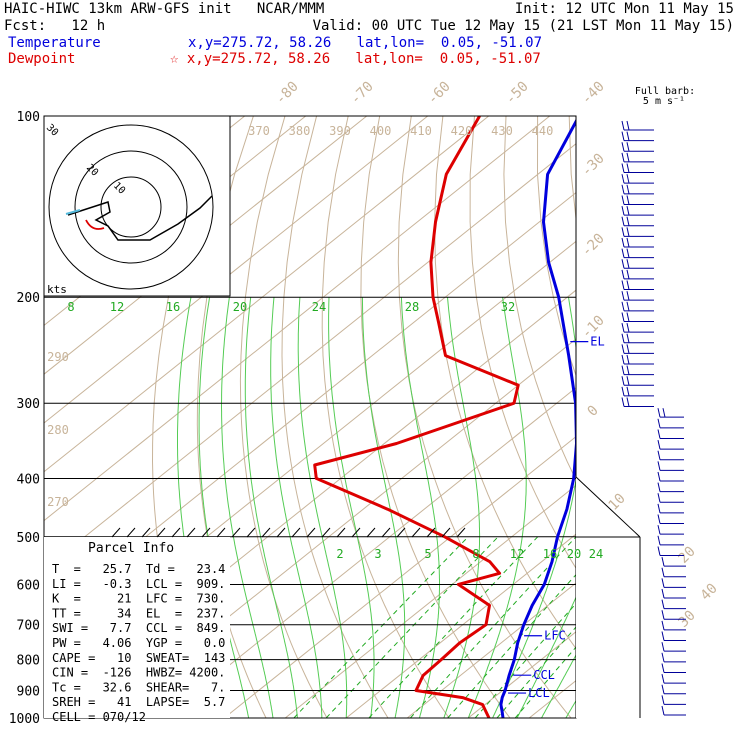 This screenshot has height=740, width=740. What do you see at coordinates (608, 507) in the screenshot?
I see `panel-diagonal` at bounding box center [608, 507].